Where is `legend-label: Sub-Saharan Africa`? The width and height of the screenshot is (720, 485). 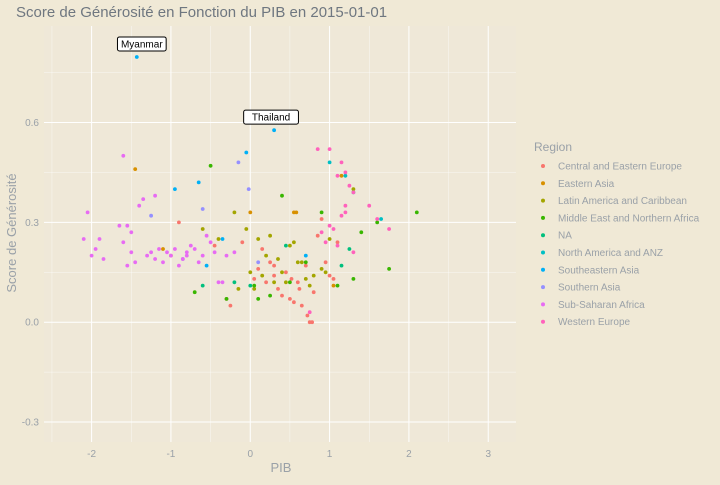 legend-label: Sub-Saharan Africa is located at coordinates (601, 305).